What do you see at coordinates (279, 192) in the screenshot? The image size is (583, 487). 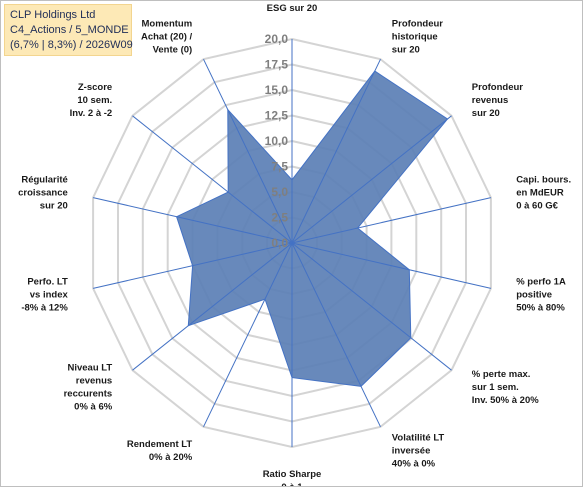 I see `radial-tick-label: 5,0` at bounding box center [279, 192].